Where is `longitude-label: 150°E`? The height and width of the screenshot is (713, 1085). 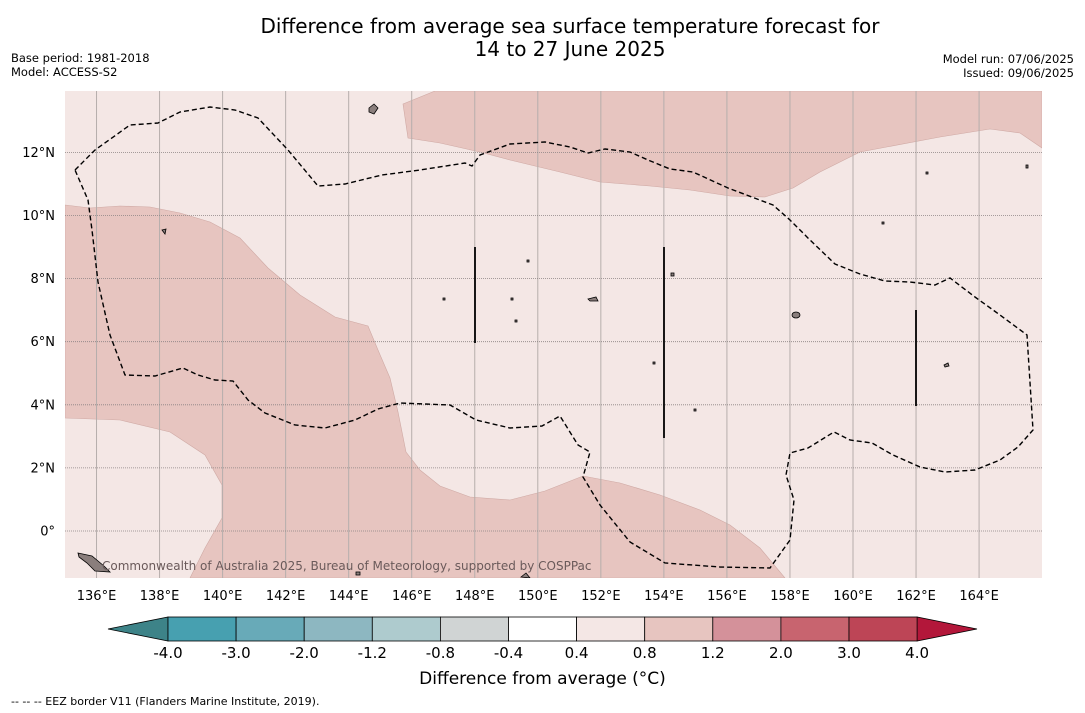
longitude-label: 150°E is located at coordinates (538, 596).